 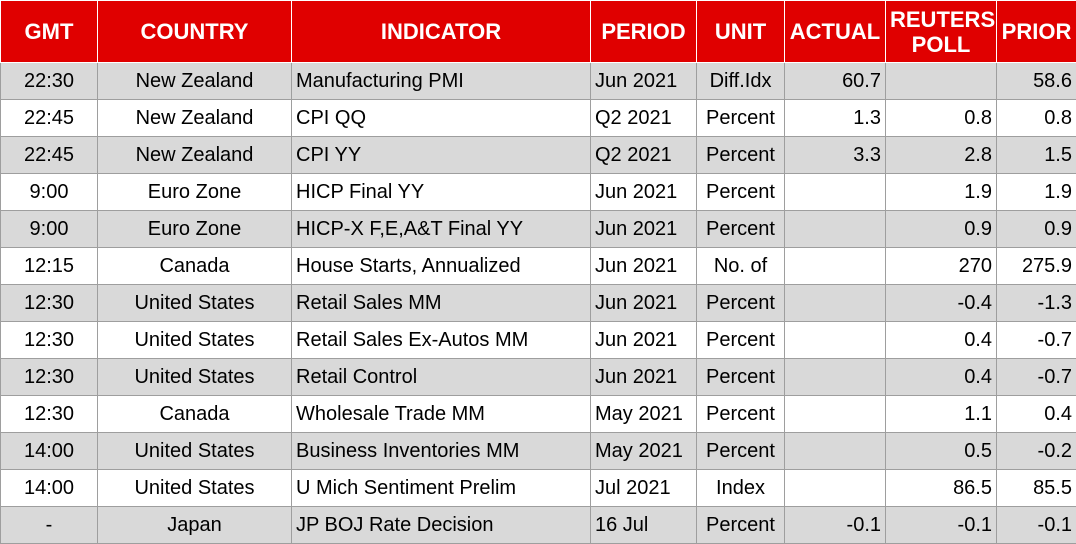 What do you see at coordinates (644, 488) in the screenshot?
I see `cell-period: Jul 2021` at bounding box center [644, 488].